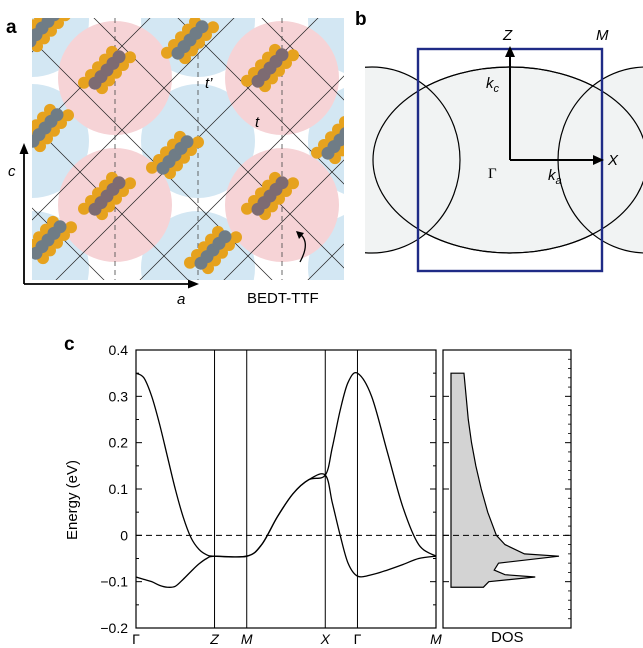  Describe the element at coordinates (69, 344) in the screenshot. I see `panel-letter-c: c` at that location.